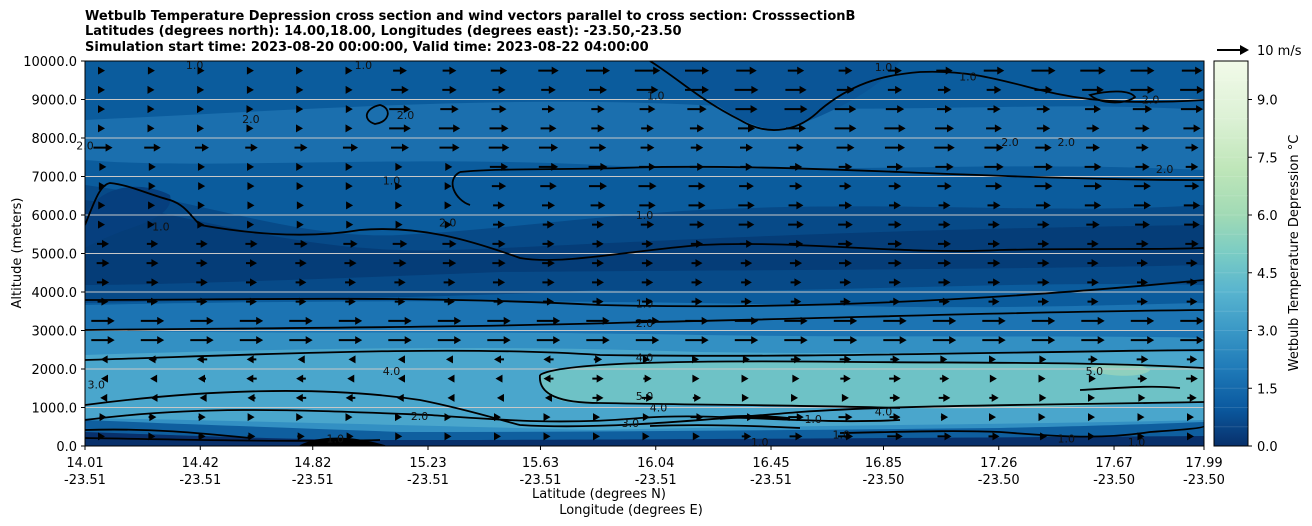 This screenshot has height=526, width=1312. I want to click on x-tick-label-lat: 17.99, so click(1203, 463).